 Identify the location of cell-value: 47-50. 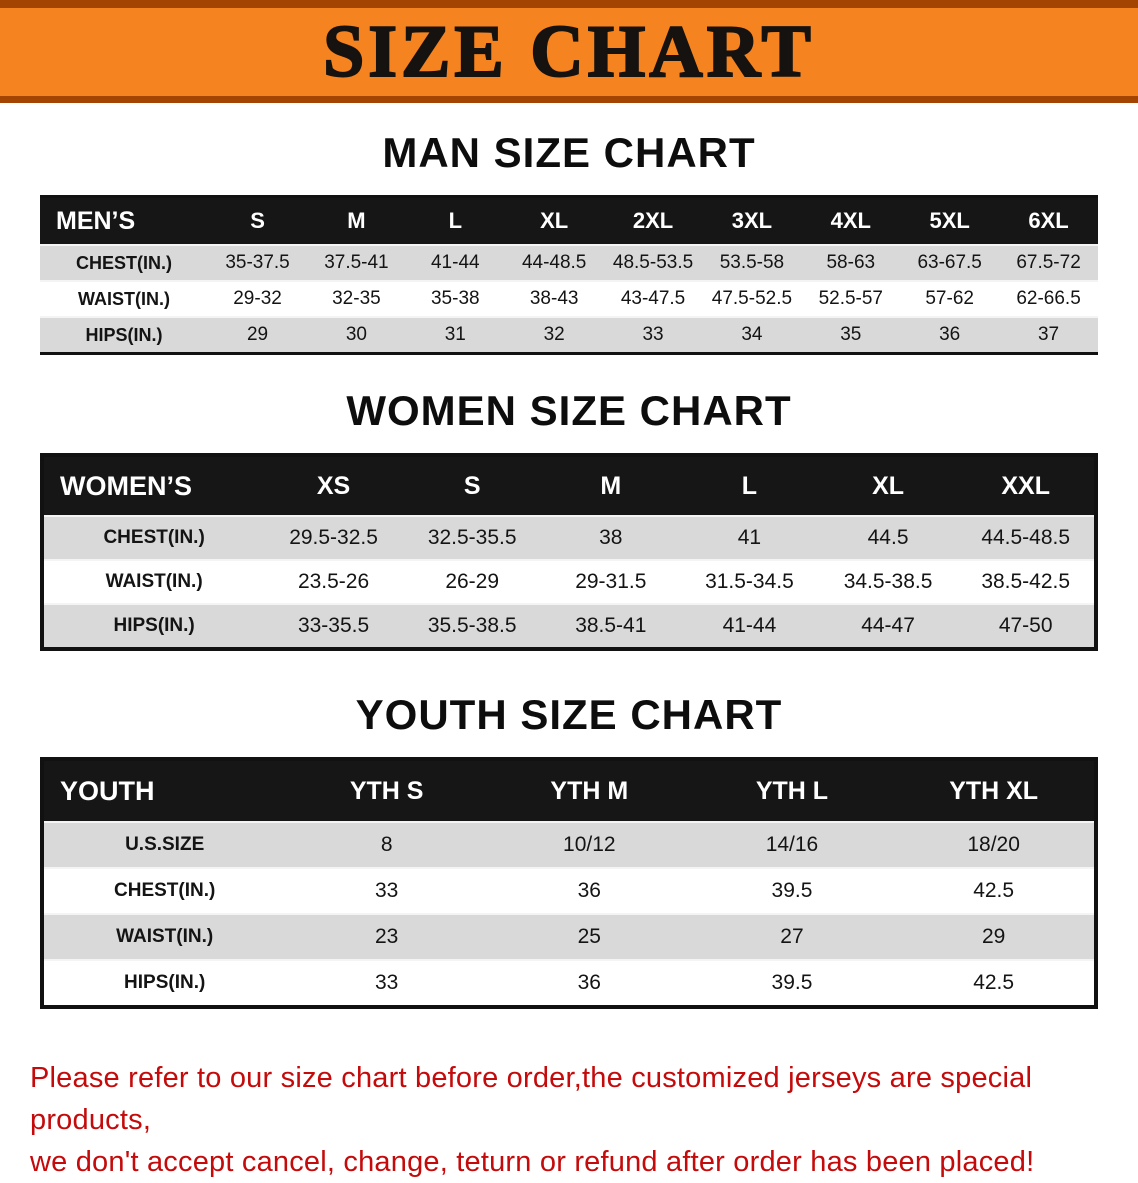
(1025, 625).